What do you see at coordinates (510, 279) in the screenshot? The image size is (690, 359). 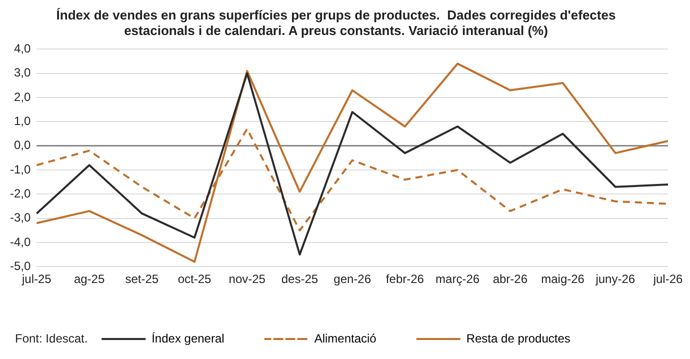 I see `x-tick-label: abr-26` at bounding box center [510, 279].